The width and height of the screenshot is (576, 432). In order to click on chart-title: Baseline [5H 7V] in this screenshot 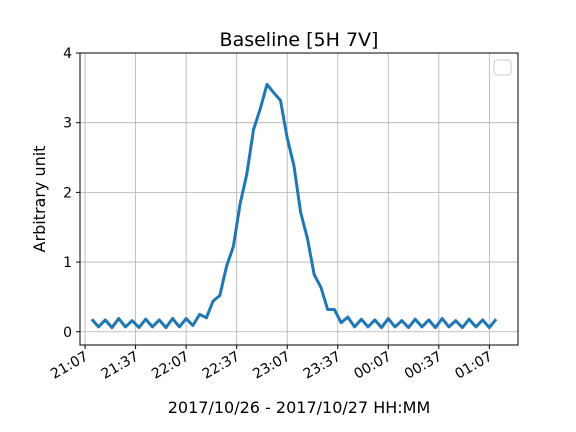, I will do `click(299, 40)`.